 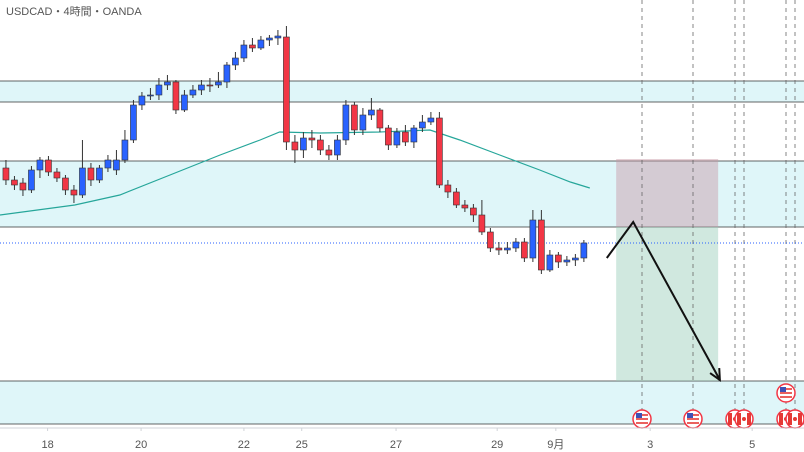 I want to click on stop-zone, so click(x=667, y=193).